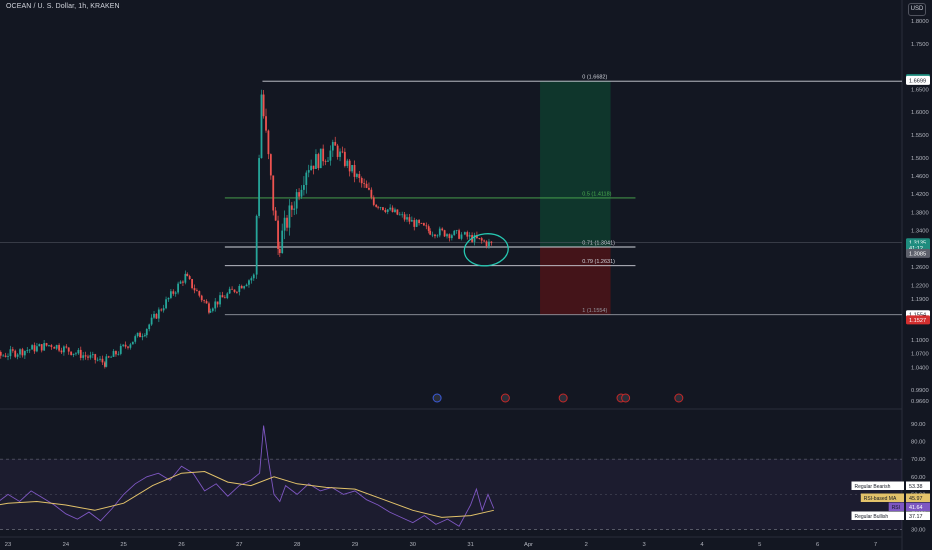 This screenshot has height=550, width=932. Describe the element at coordinates (920, 268) in the screenshot. I see `price-tick-label: 1.2600` at that location.